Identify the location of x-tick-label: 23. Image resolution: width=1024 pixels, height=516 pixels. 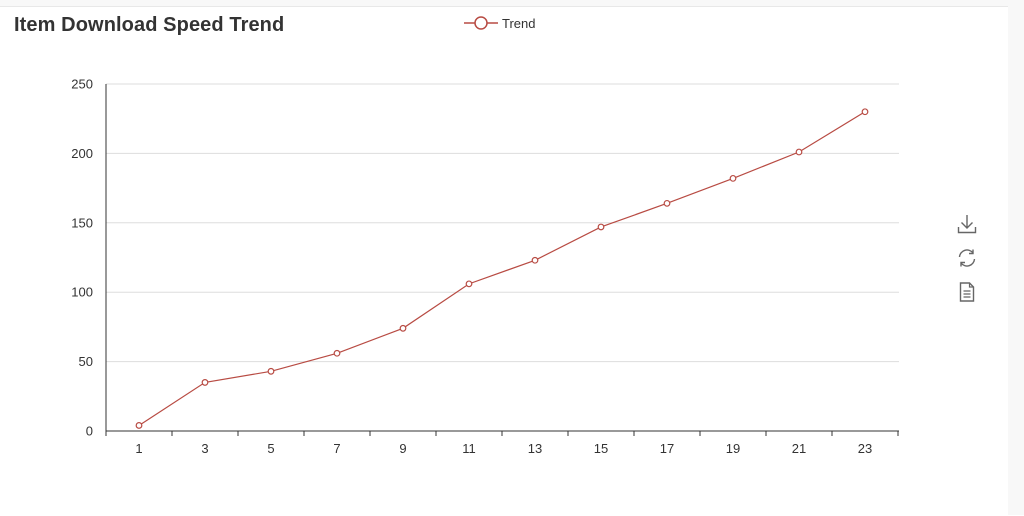
(865, 448).